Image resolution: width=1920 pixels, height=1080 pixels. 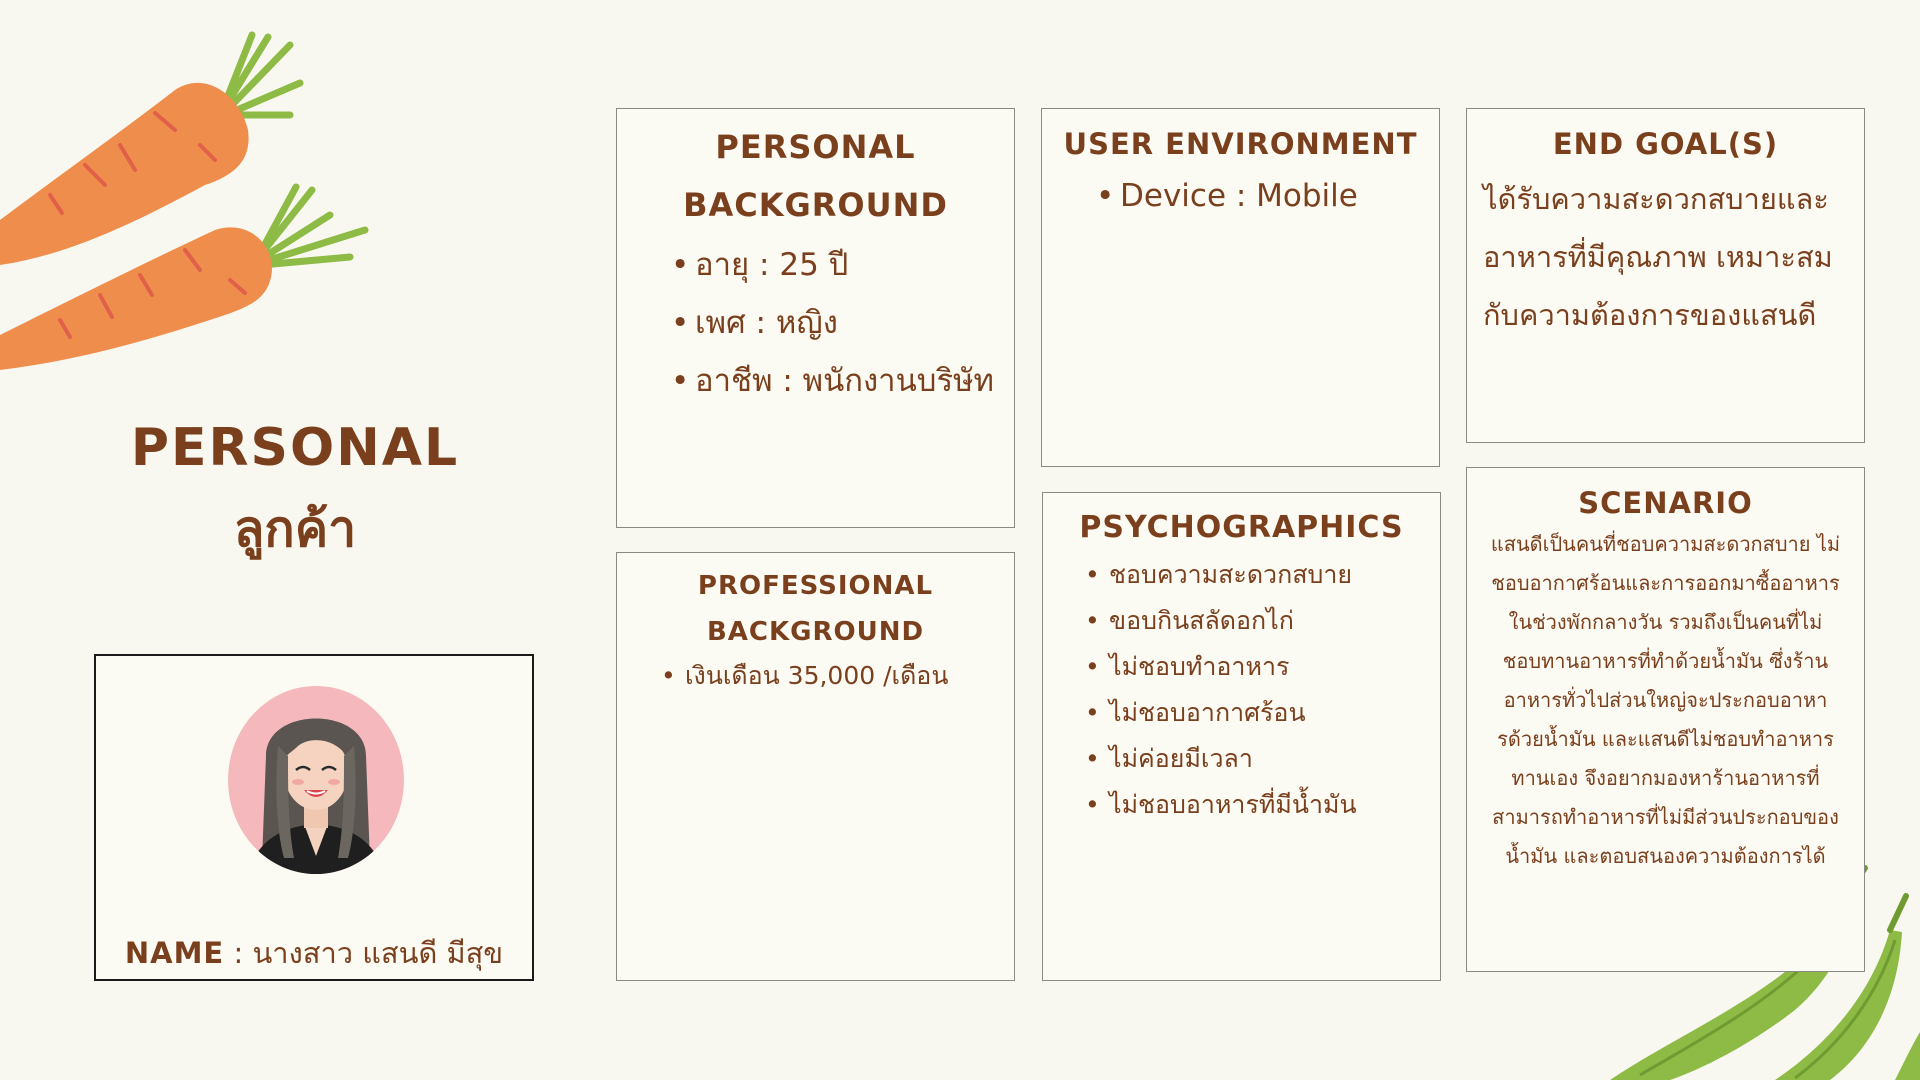 I want to click on profile-name: NAME : นางสาว แสนดี มีสุข, so click(x=314, y=953).